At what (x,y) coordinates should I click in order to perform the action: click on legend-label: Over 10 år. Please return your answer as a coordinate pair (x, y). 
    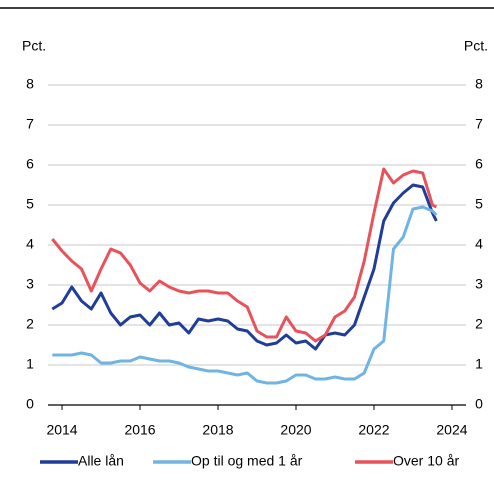
    Looking at the image, I should click on (426, 461).